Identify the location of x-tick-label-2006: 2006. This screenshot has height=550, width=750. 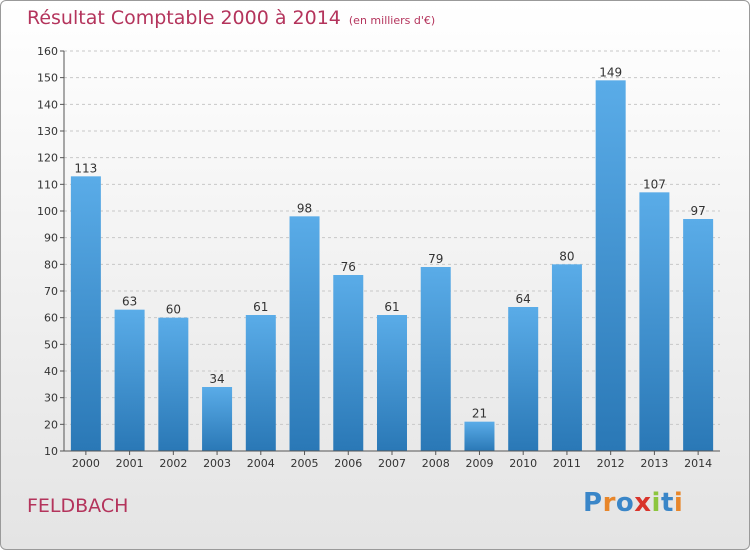
(348, 463).